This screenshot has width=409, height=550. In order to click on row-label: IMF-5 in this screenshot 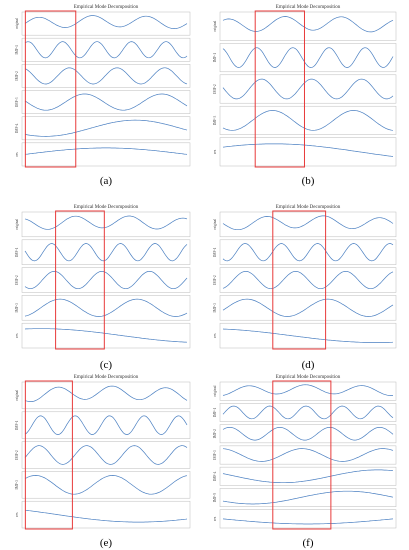, I will do `click(215, 498)`.